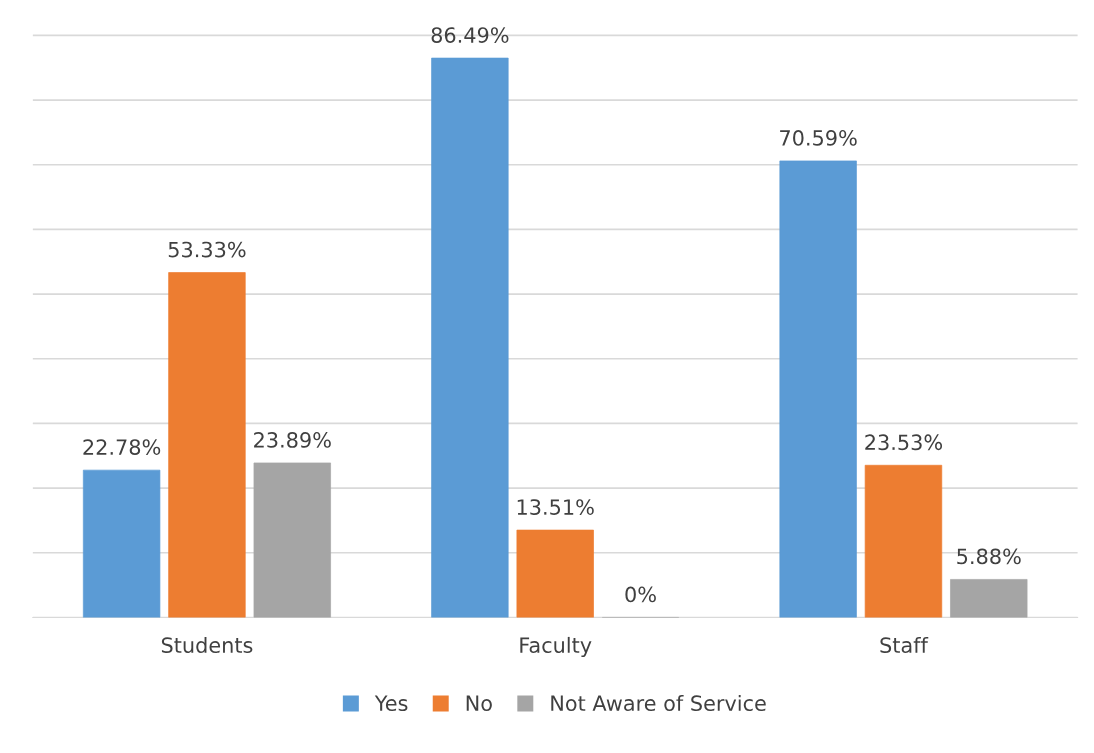  What do you see at coordinates (207, 249) in the screenshot?
I see `data-label: 53.33%` at bounding box center [207, 249].